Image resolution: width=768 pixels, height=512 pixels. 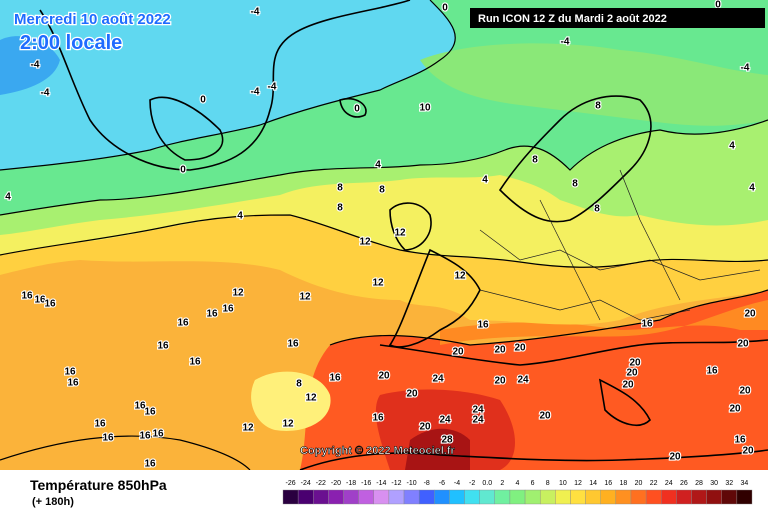 I want to click on scale-label: -16, so click(x=366, y=483).